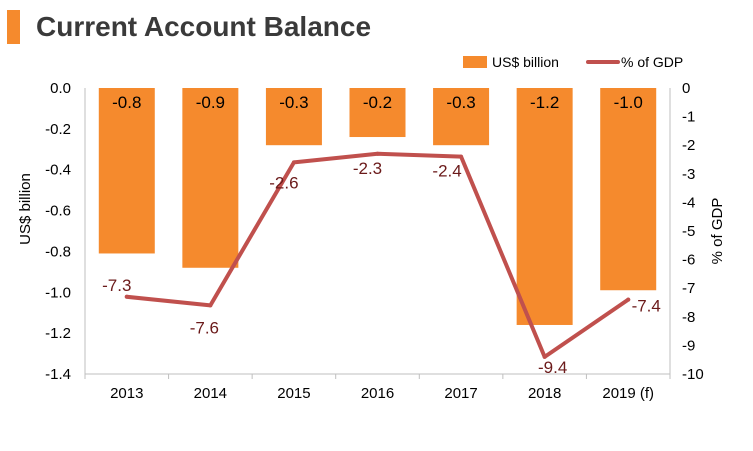  Describe the element at coordinates (688, 202) in the screenshot. I see `y2-tick-label: -4` at that location.